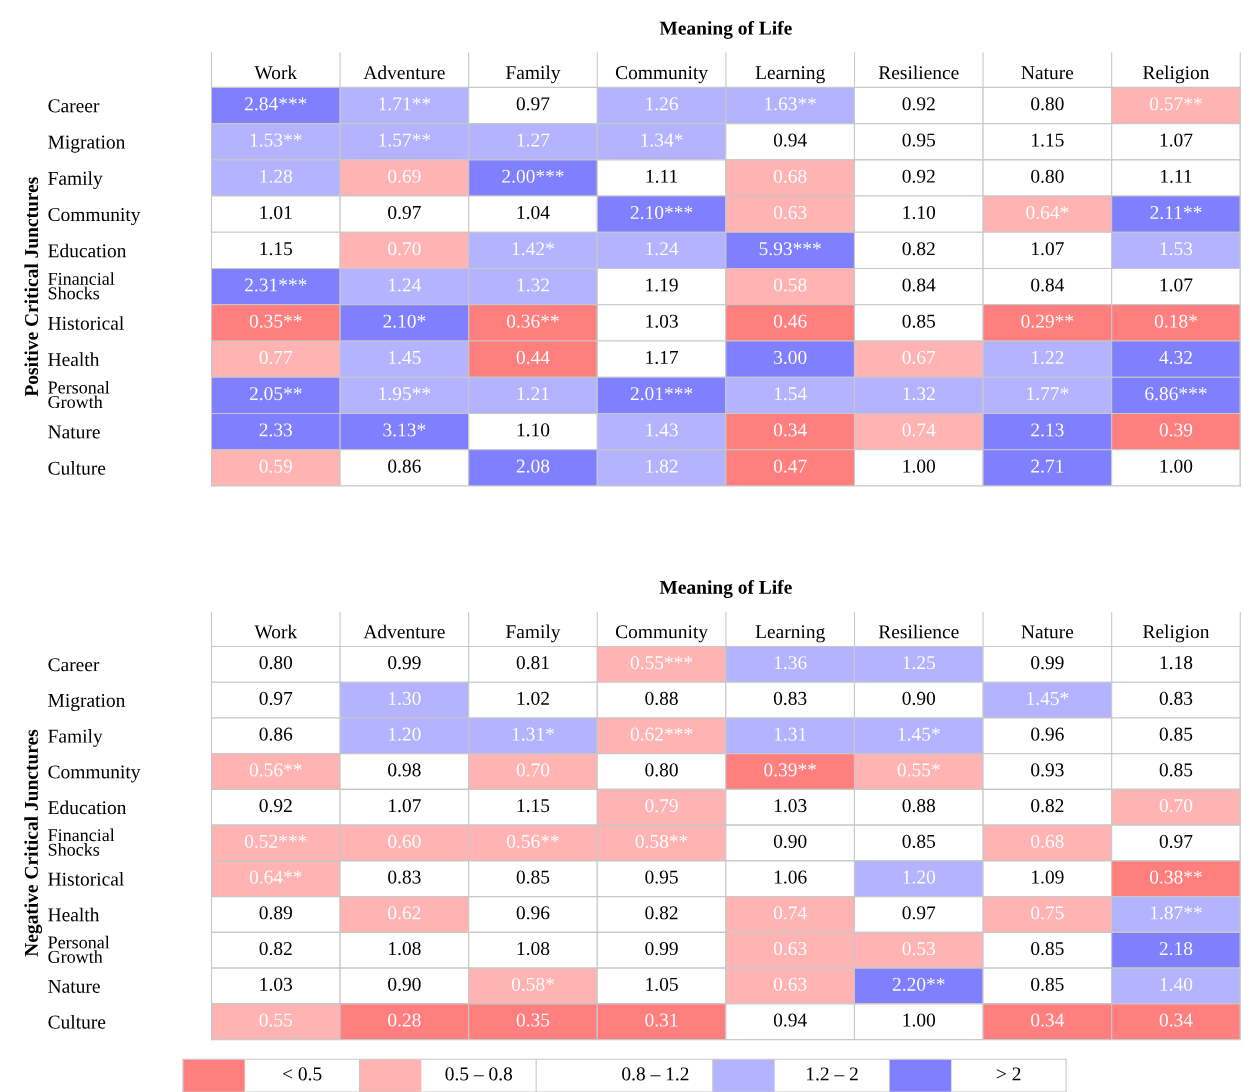 This screenshot has height=1092, width=1244. Describe the element at coordinates (533, 698) in the screenshot. I see `data-label: 1.02` at that location.